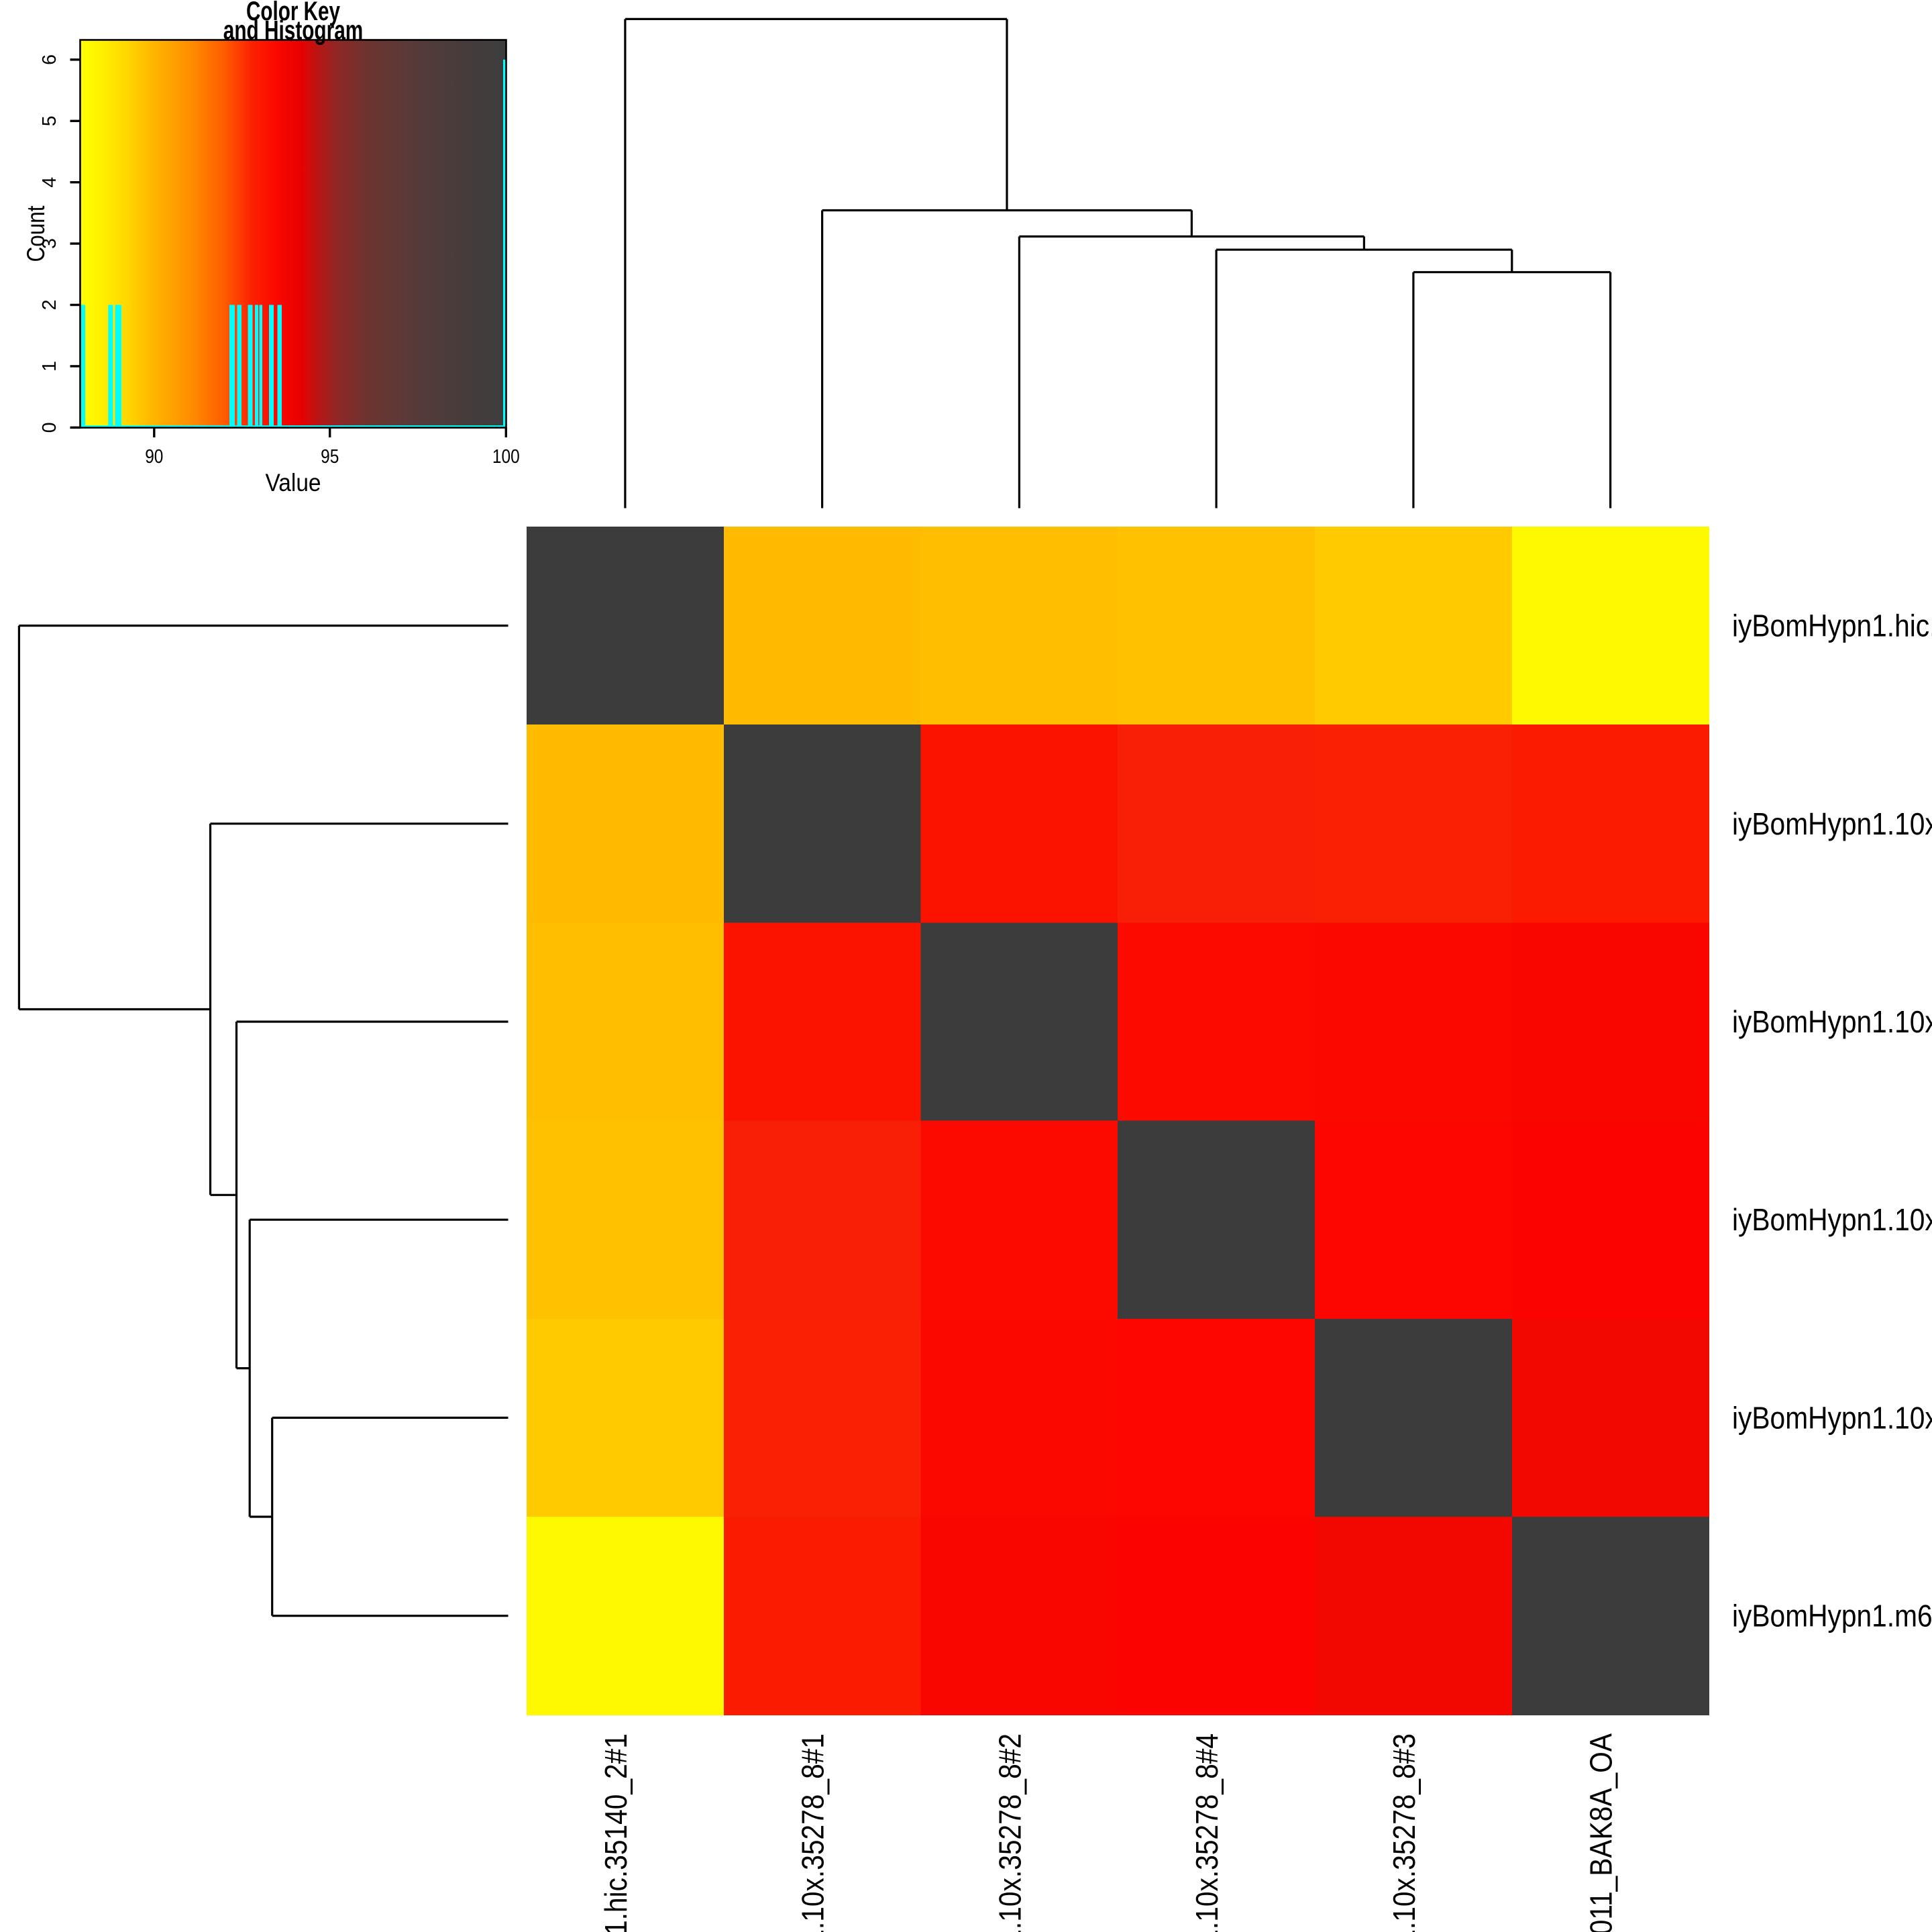  Describe the element at coordinates (293, 482) in the screenshot. I see `svg-text: Value` at that location.